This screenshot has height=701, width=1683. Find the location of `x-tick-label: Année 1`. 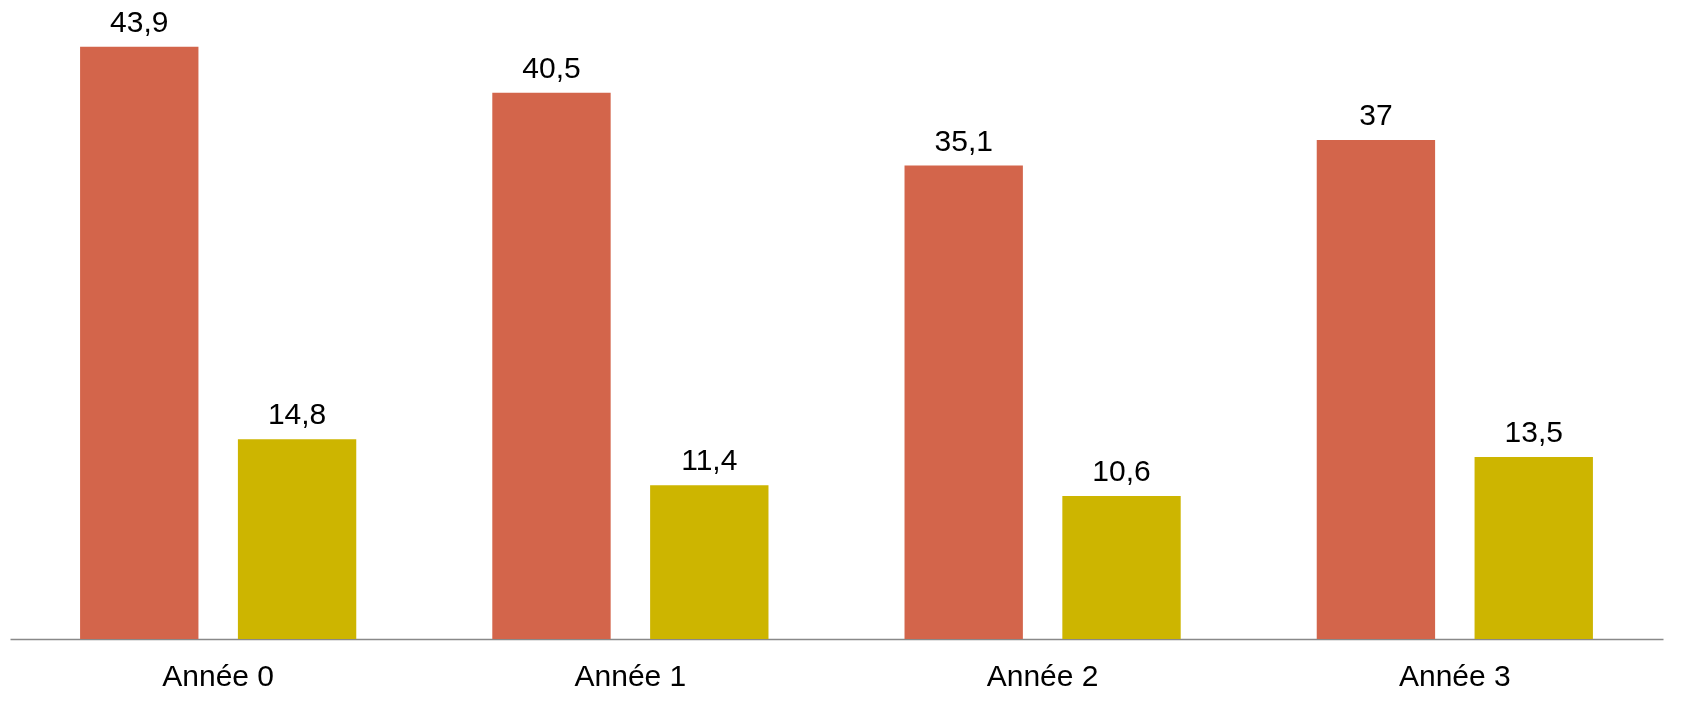

x-tick-label: Année 1 is located at coordinates (630, 675).